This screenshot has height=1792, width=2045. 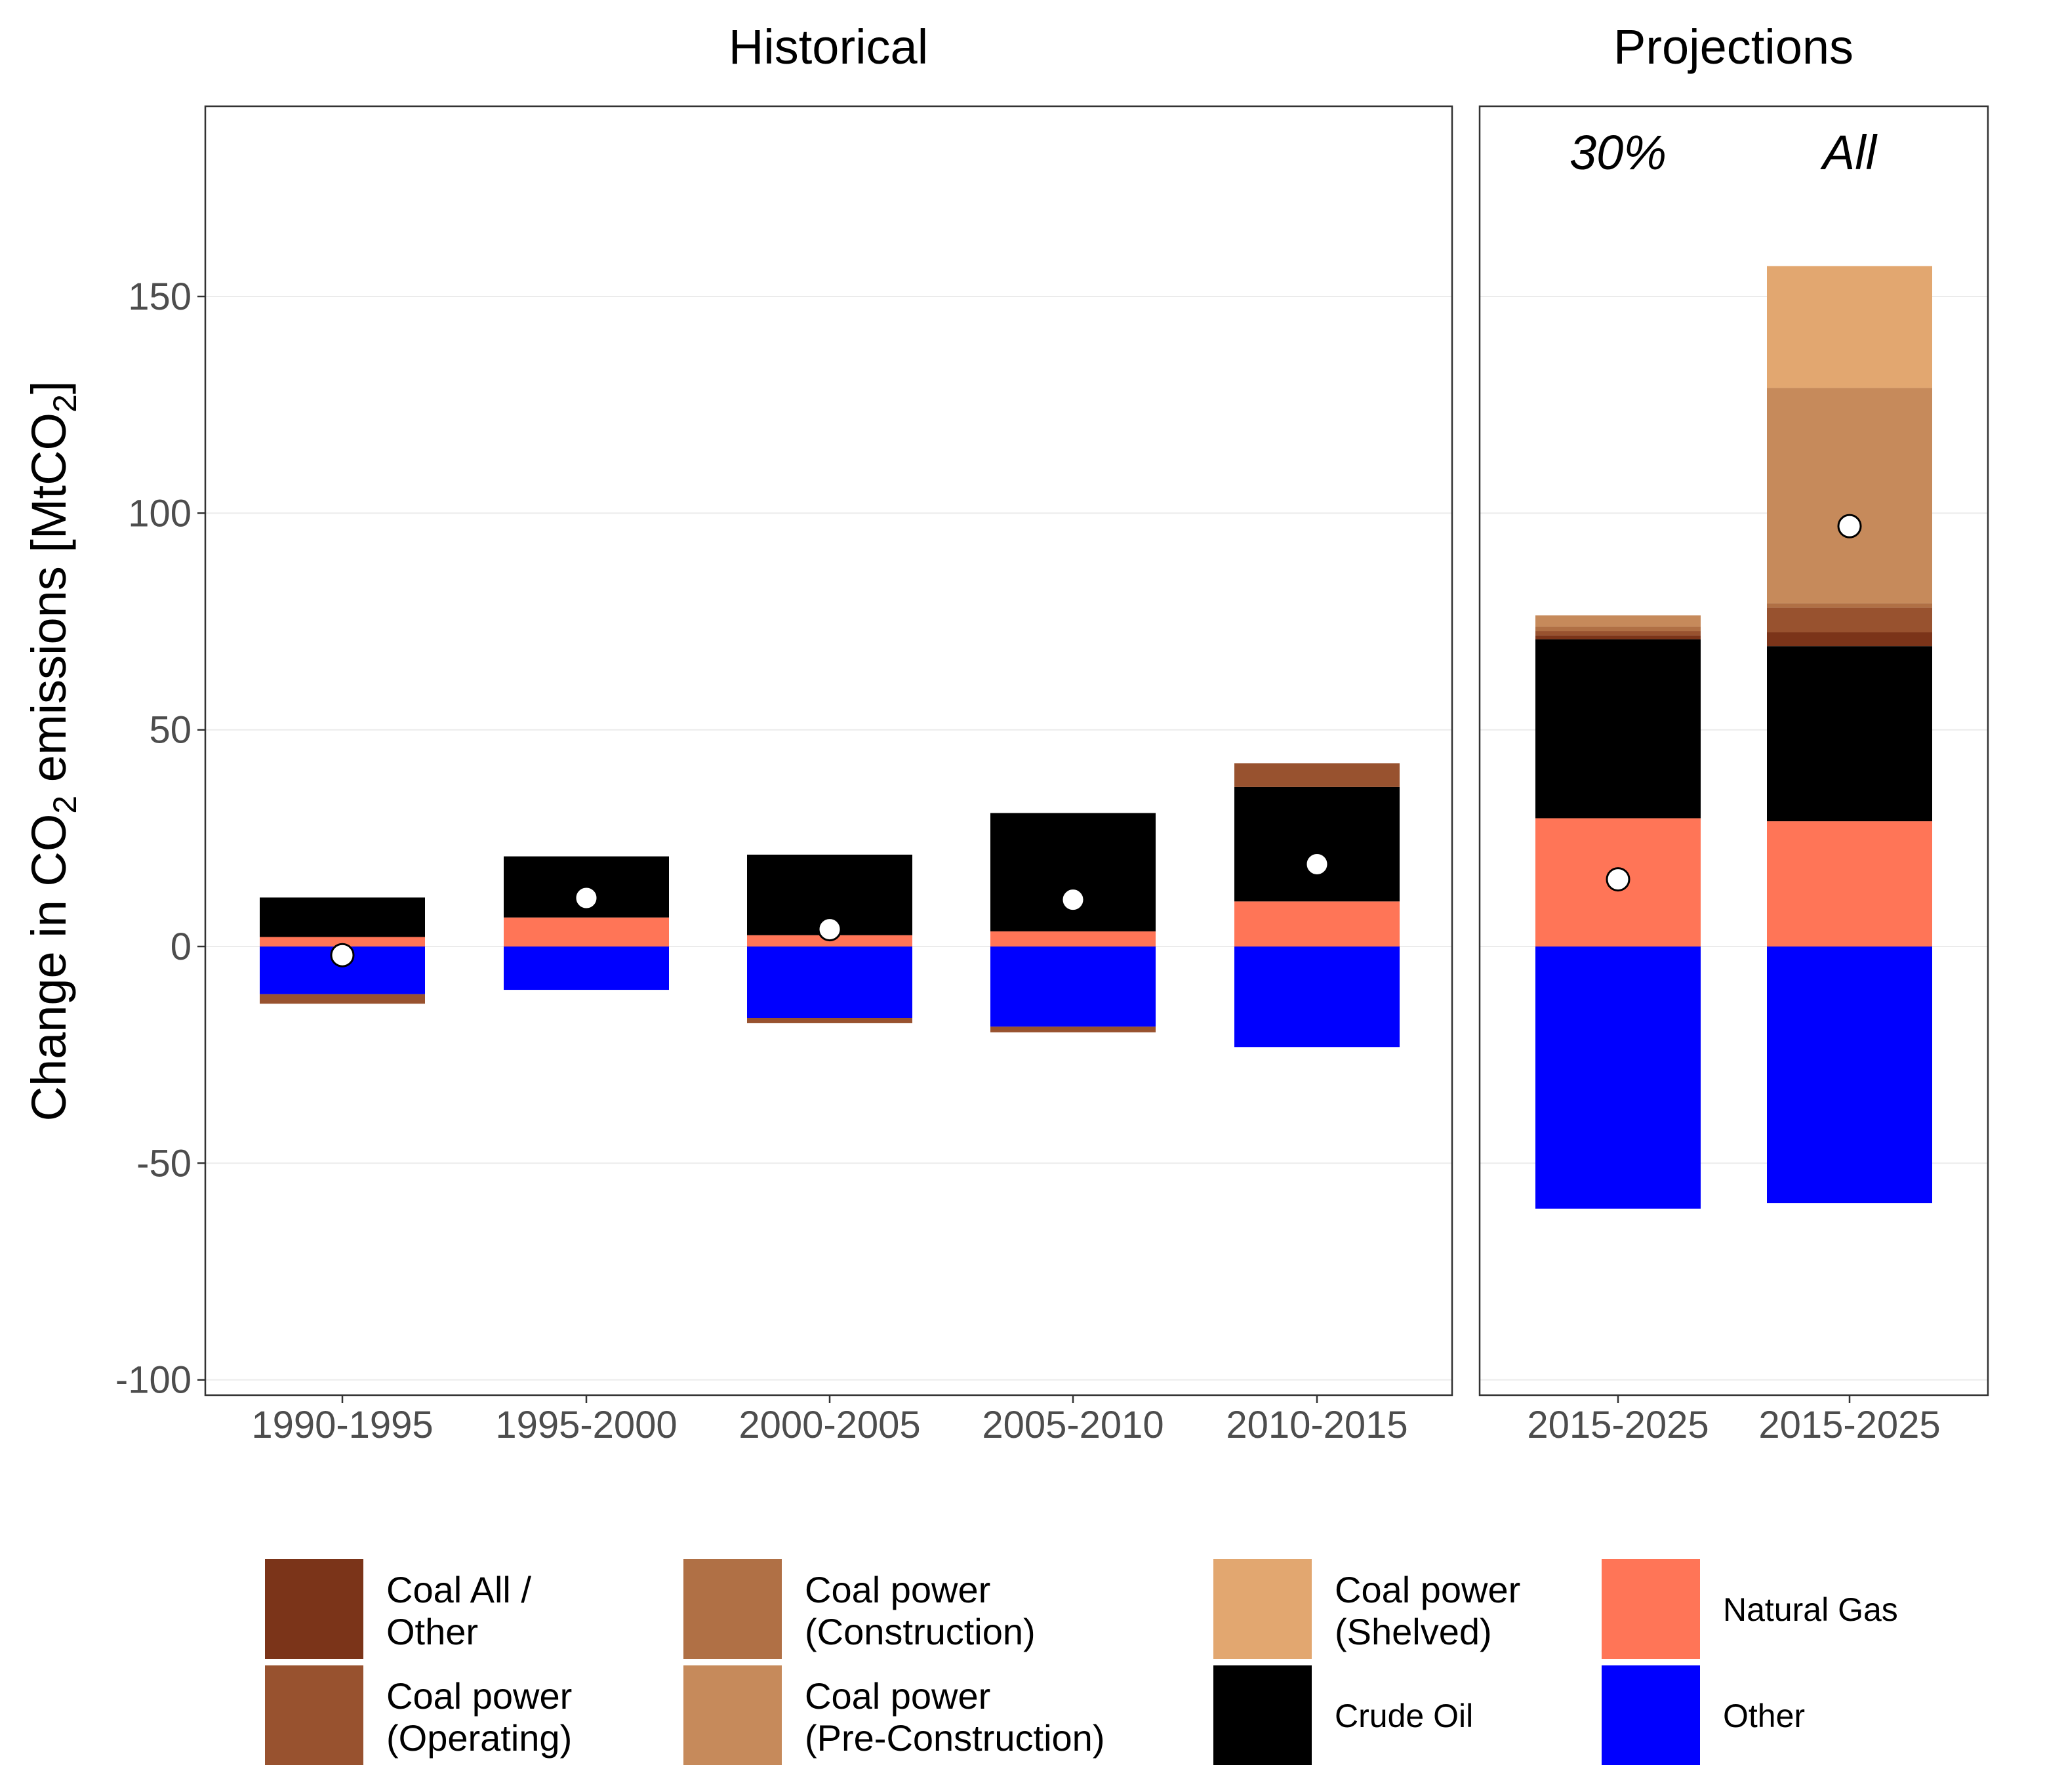 What do you see at coordinates (1262, 1609) in the screenshot?
I see `legend-swatch-coal-shelved` at bounding box center [1262, 1609].